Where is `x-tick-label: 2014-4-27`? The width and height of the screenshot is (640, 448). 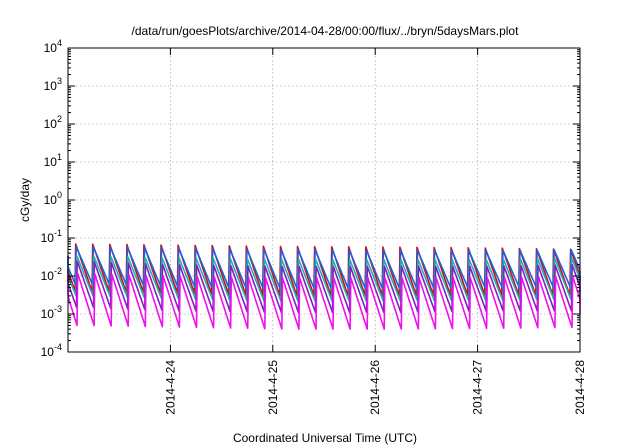
x-tick-label: 2014-4-27 is located at coordinates (478, 387).